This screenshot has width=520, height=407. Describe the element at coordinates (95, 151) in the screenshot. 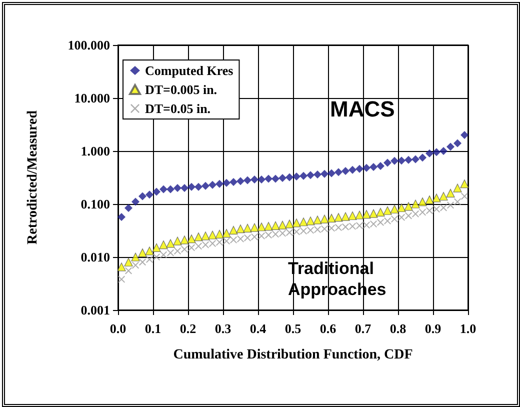

I see `y-tick-label: 1.000` at that location.